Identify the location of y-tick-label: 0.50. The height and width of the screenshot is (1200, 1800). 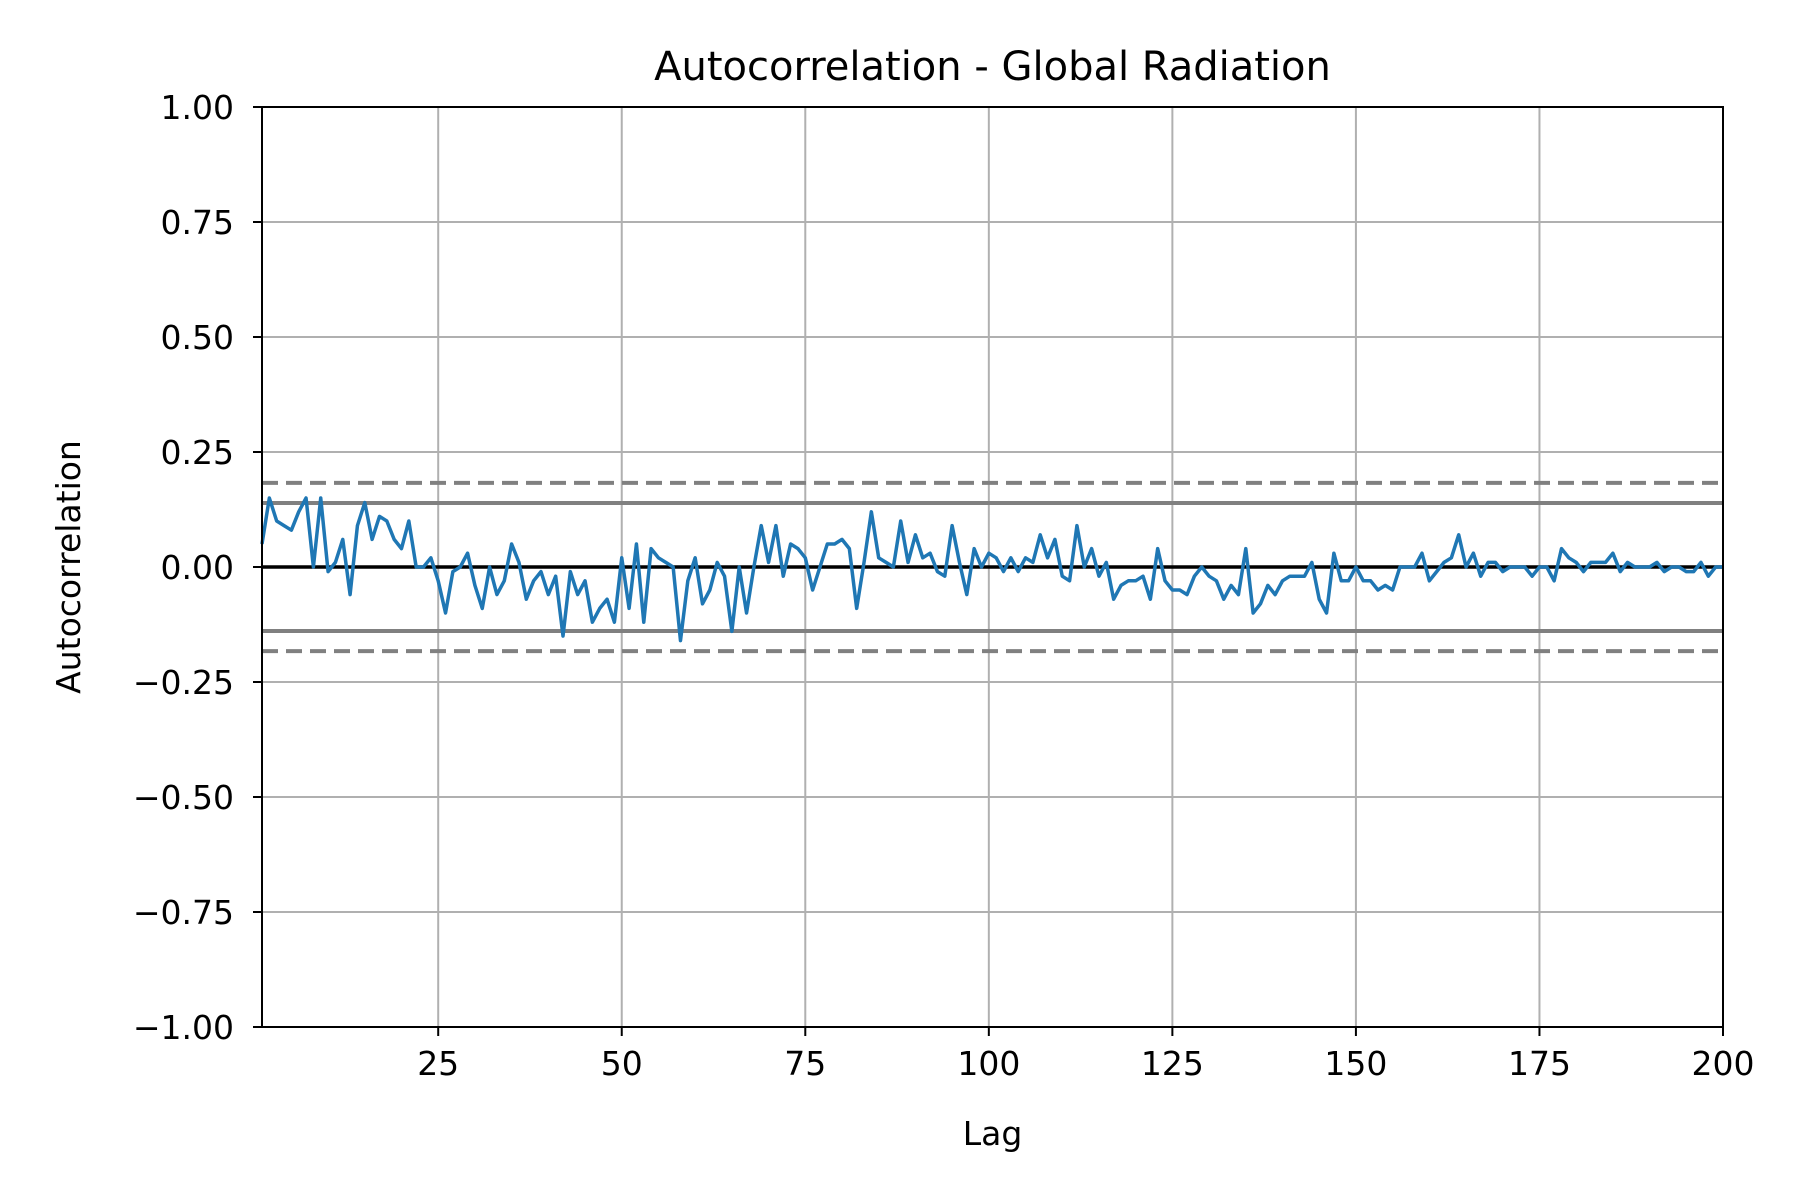
(197, 337).